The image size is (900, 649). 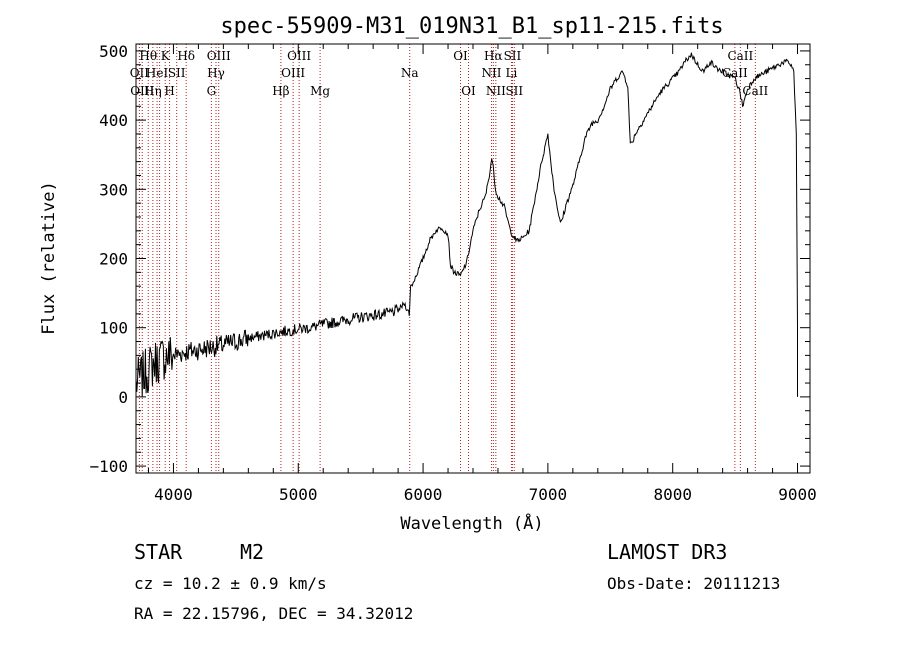 What do you see at coordinates (153, 91) in the screenshot?
I see `spectral-line-label: Hη` at bounding box center [153, 91].